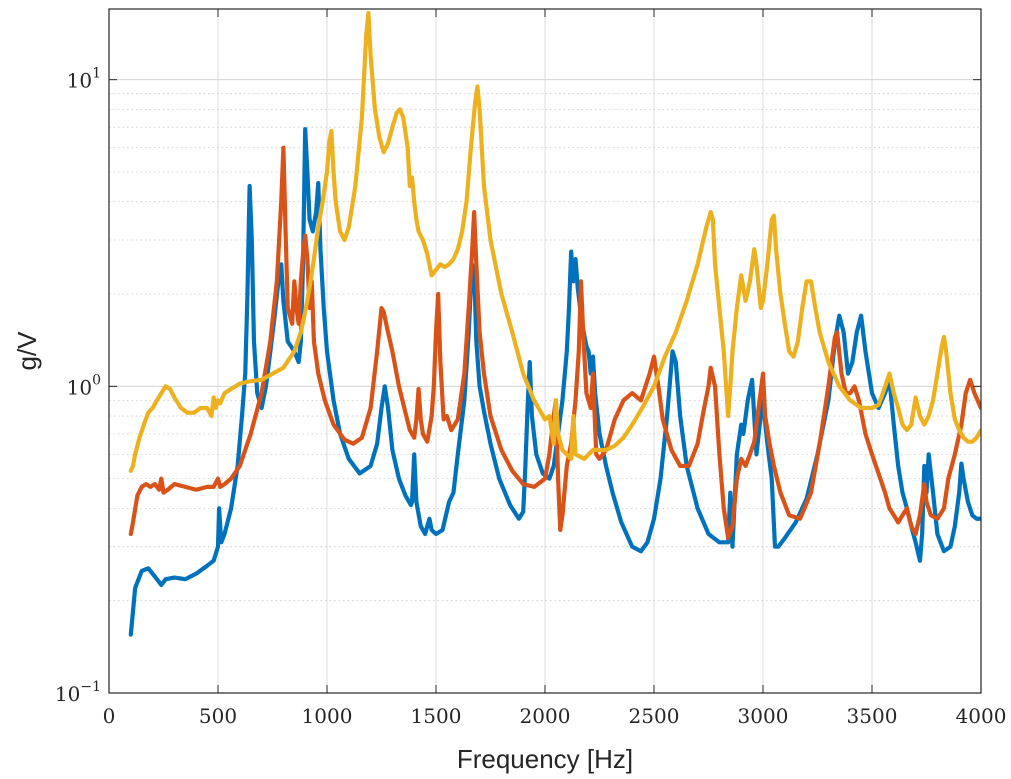  I want to click on x-tick-label: 3500, so click(872, 716).